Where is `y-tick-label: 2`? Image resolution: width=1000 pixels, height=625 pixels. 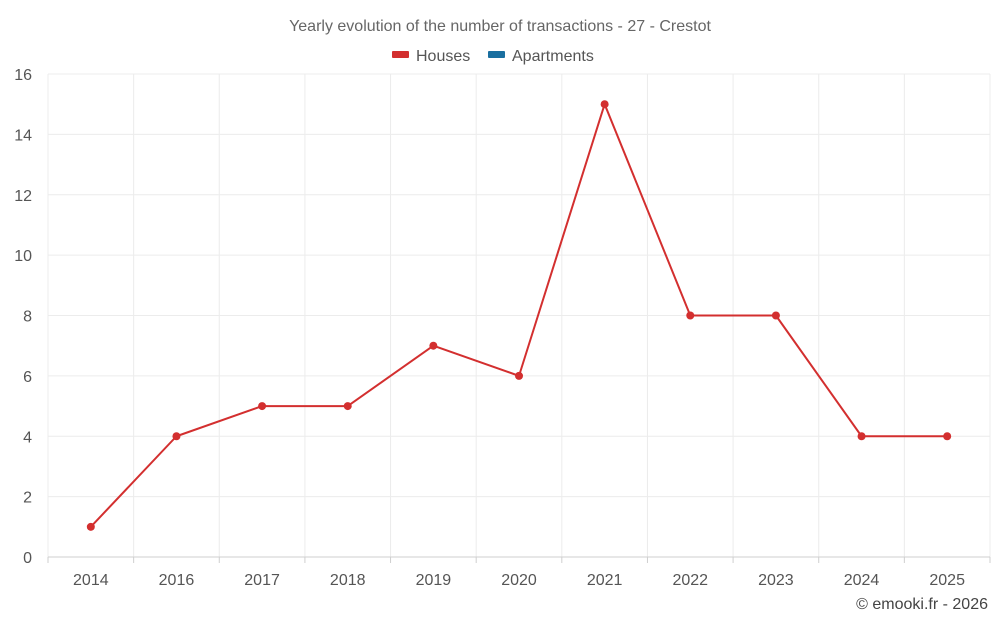
y-tick-label: 2 is located at coordinates (27, 498).